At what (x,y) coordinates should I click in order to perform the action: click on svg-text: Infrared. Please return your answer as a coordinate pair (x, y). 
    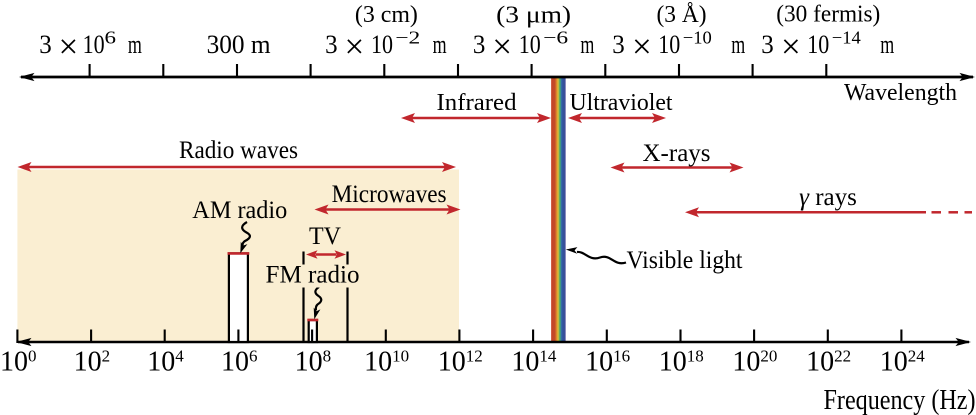
    Looking at the image, I should click on (477, 103).